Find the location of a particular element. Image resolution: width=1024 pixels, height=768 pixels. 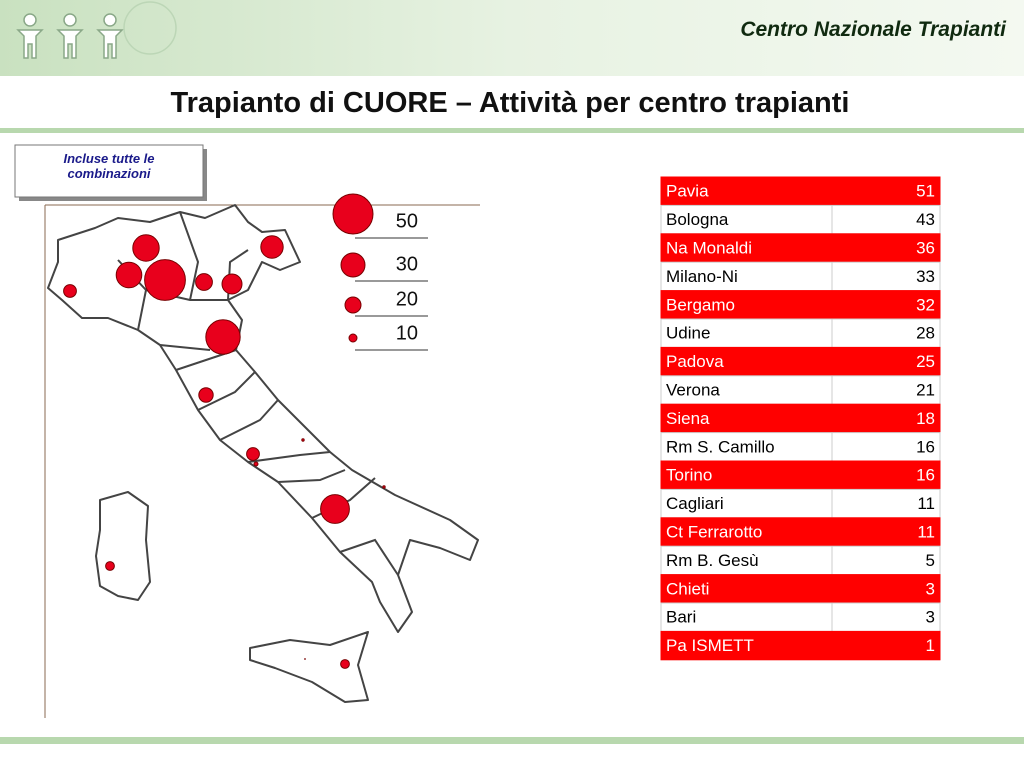

center-name: Verona is located at coordinates (693, 389).